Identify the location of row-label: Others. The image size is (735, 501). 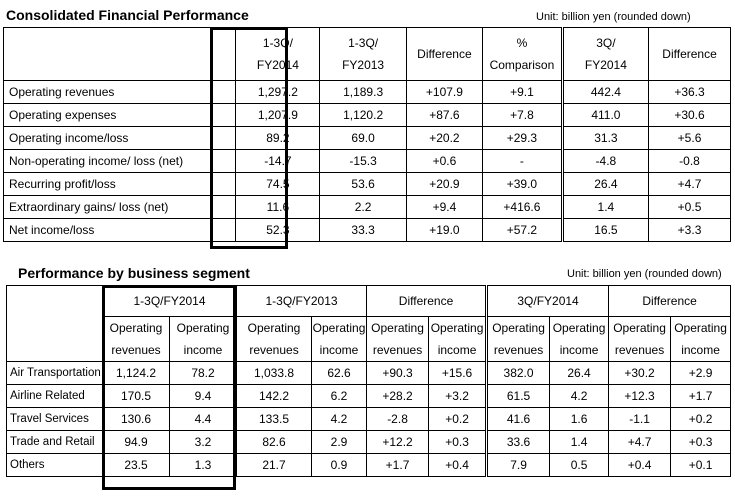
(54, 465).